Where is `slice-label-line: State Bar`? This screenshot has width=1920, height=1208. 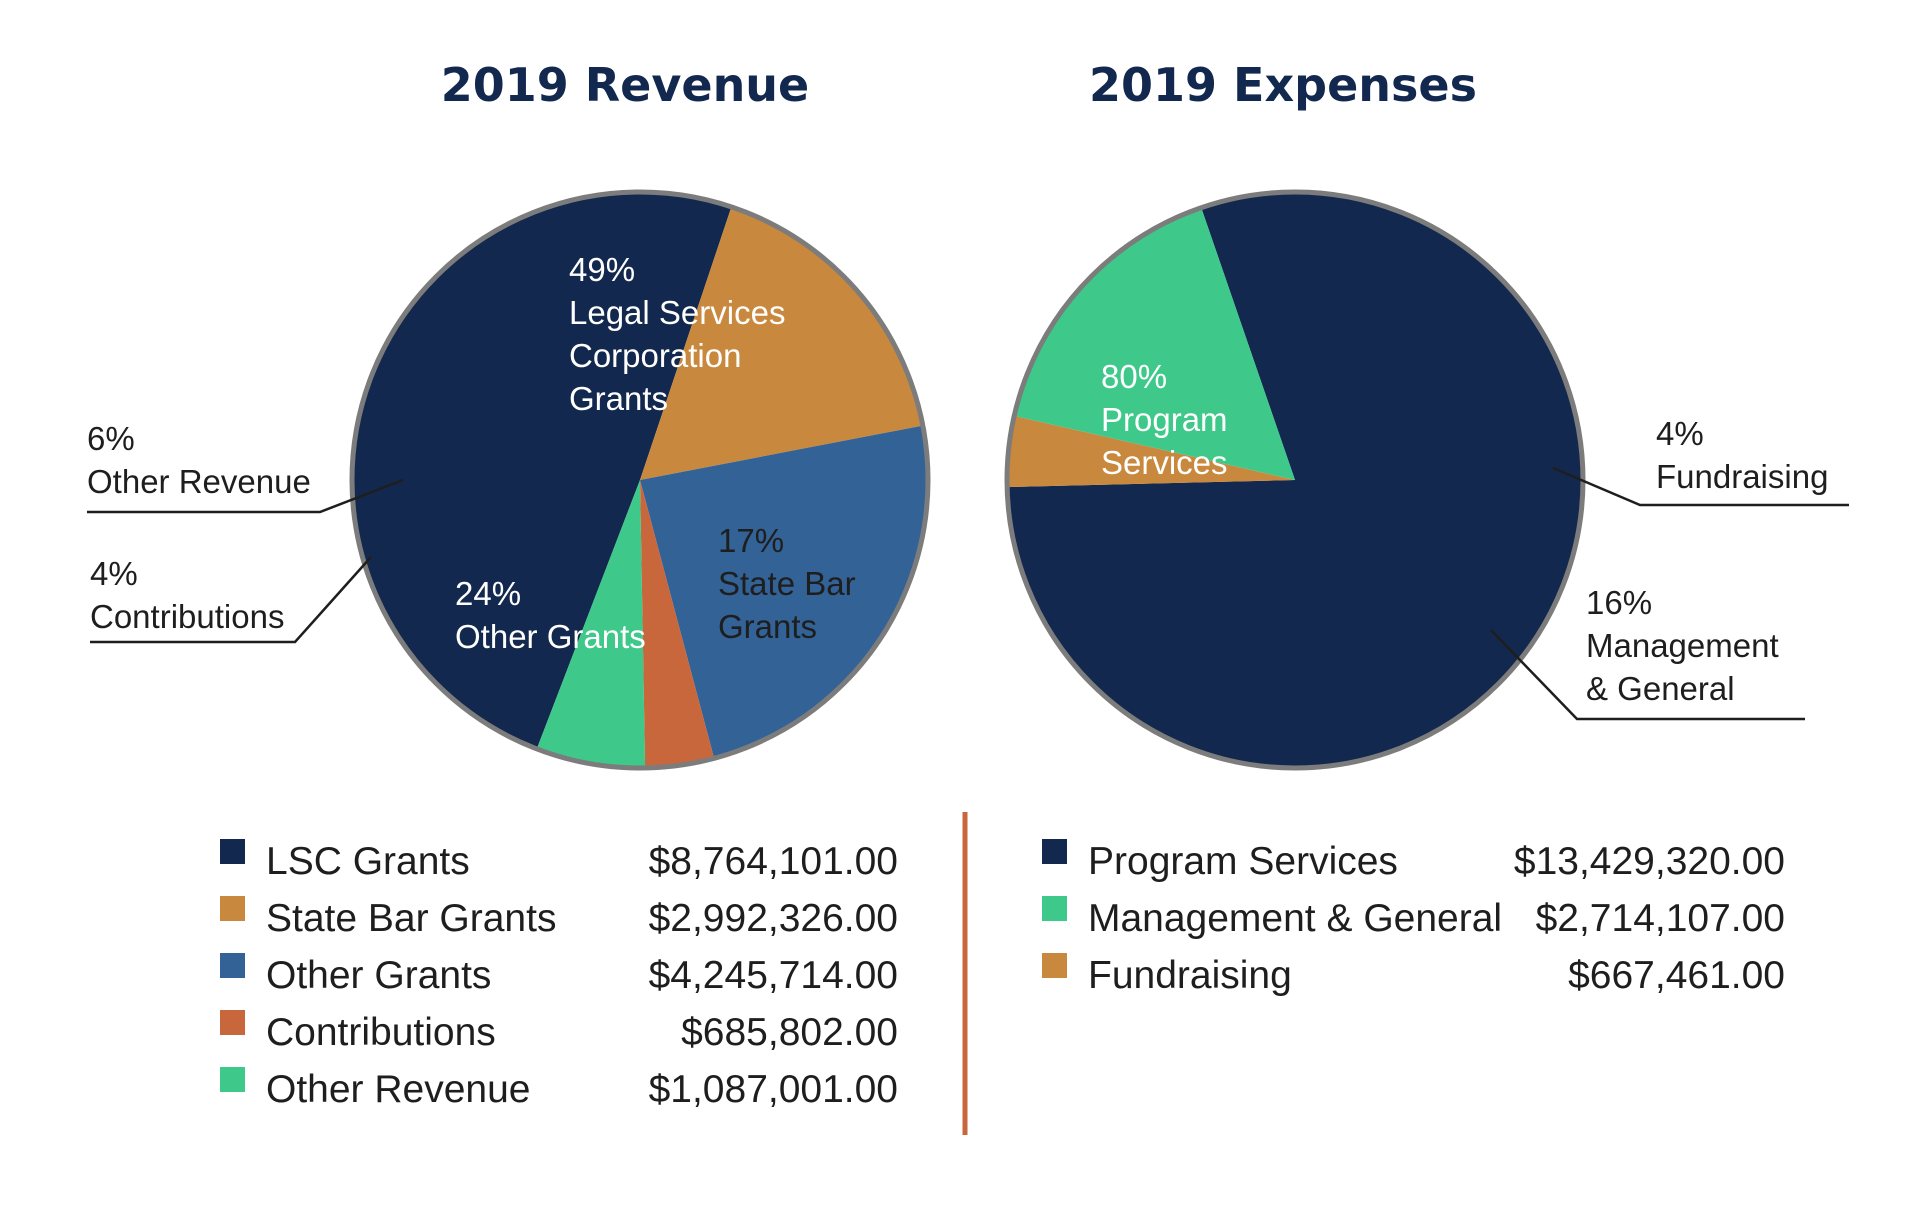 slice-label-line: State Bar is located at coordinates (787, 583).